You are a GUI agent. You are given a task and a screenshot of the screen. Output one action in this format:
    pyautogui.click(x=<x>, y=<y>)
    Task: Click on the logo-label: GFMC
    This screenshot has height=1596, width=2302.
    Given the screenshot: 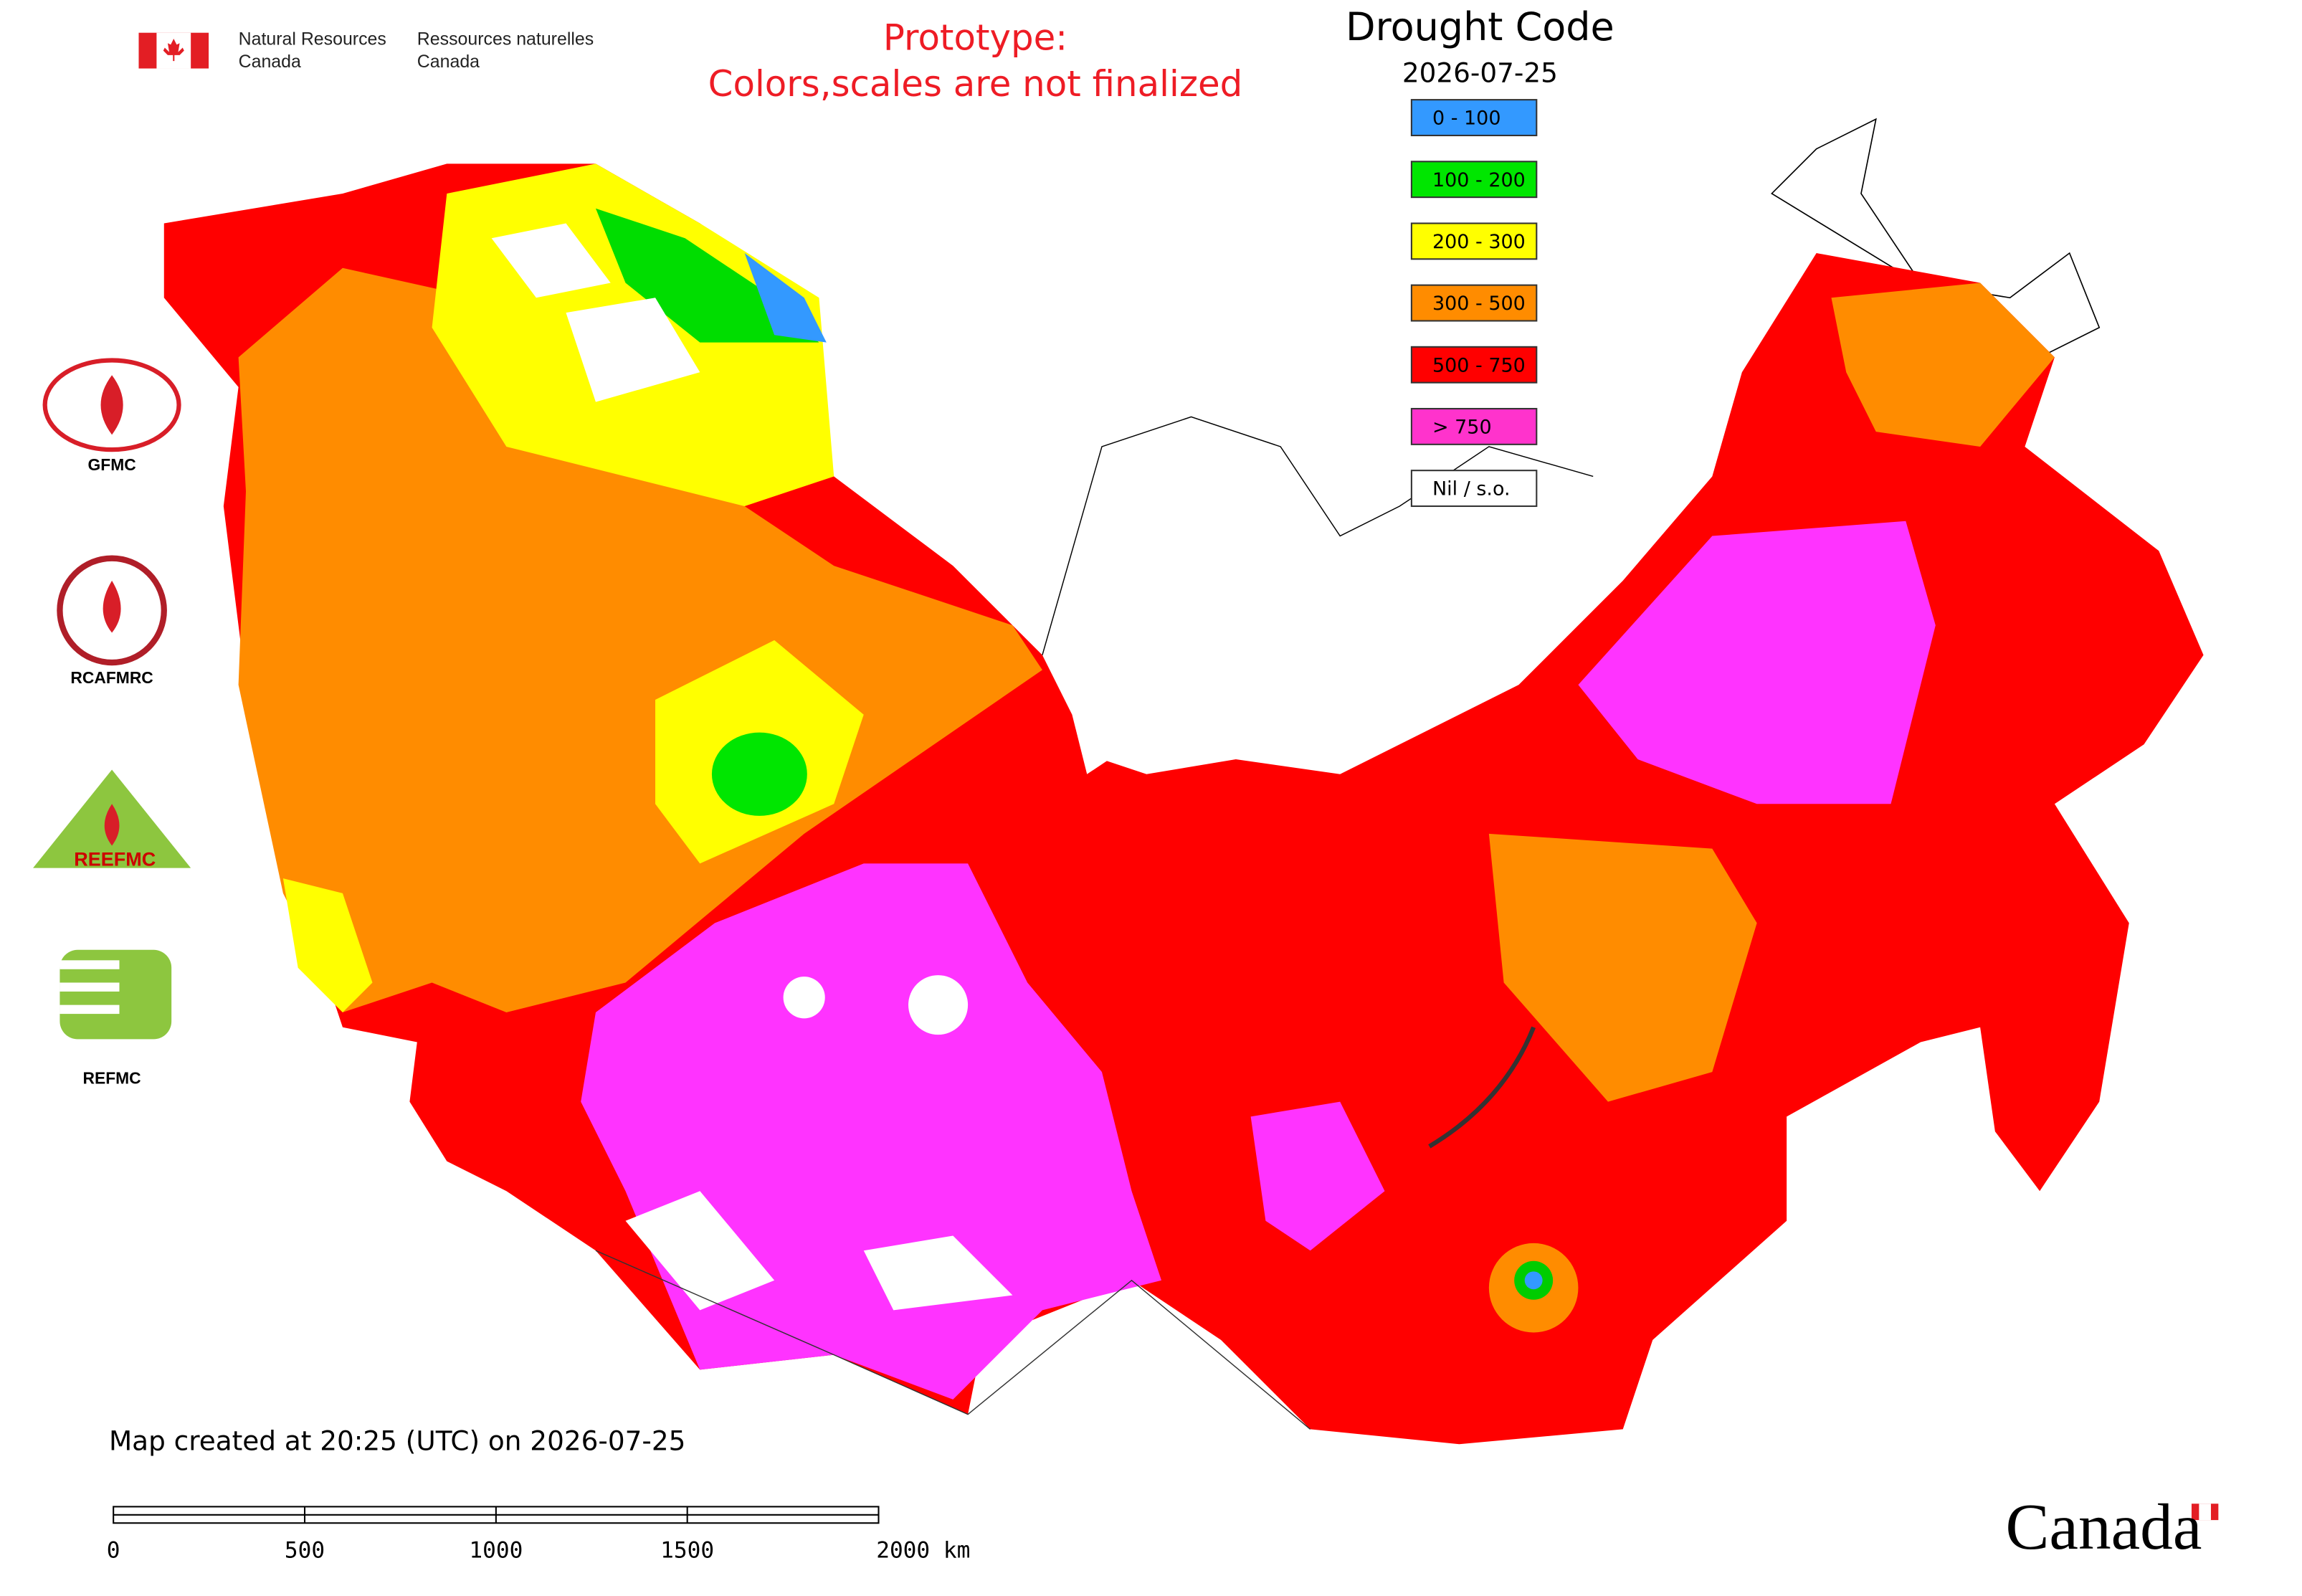 What is the action you would take?
    pyautogui.click(x=112, y=464)
    